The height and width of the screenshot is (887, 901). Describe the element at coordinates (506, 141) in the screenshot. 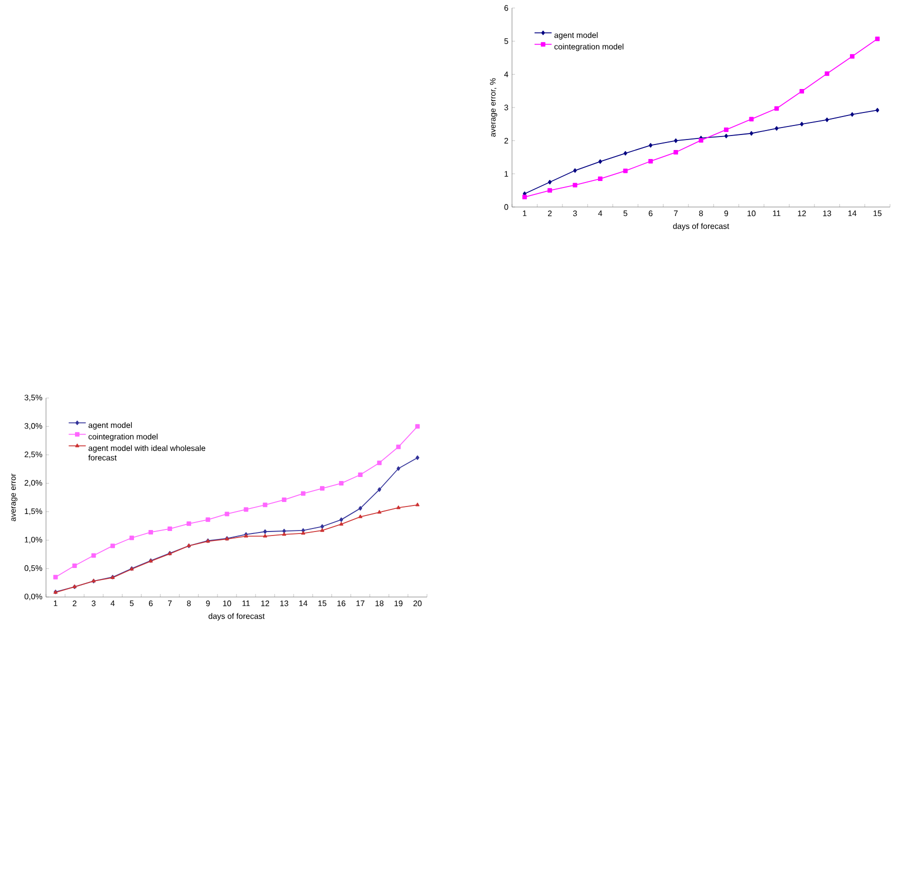

I see `y-tick-label: 2` at that location.